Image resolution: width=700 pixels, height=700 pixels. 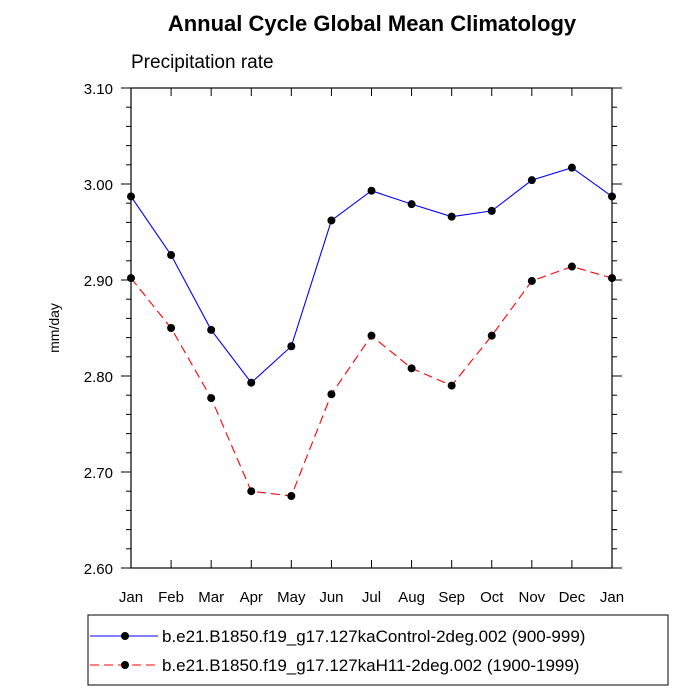 What do you see at coordinates (531, 597) in the screenshot?
I see `x-tick-label: Nov` at bounding box center [531, 597].